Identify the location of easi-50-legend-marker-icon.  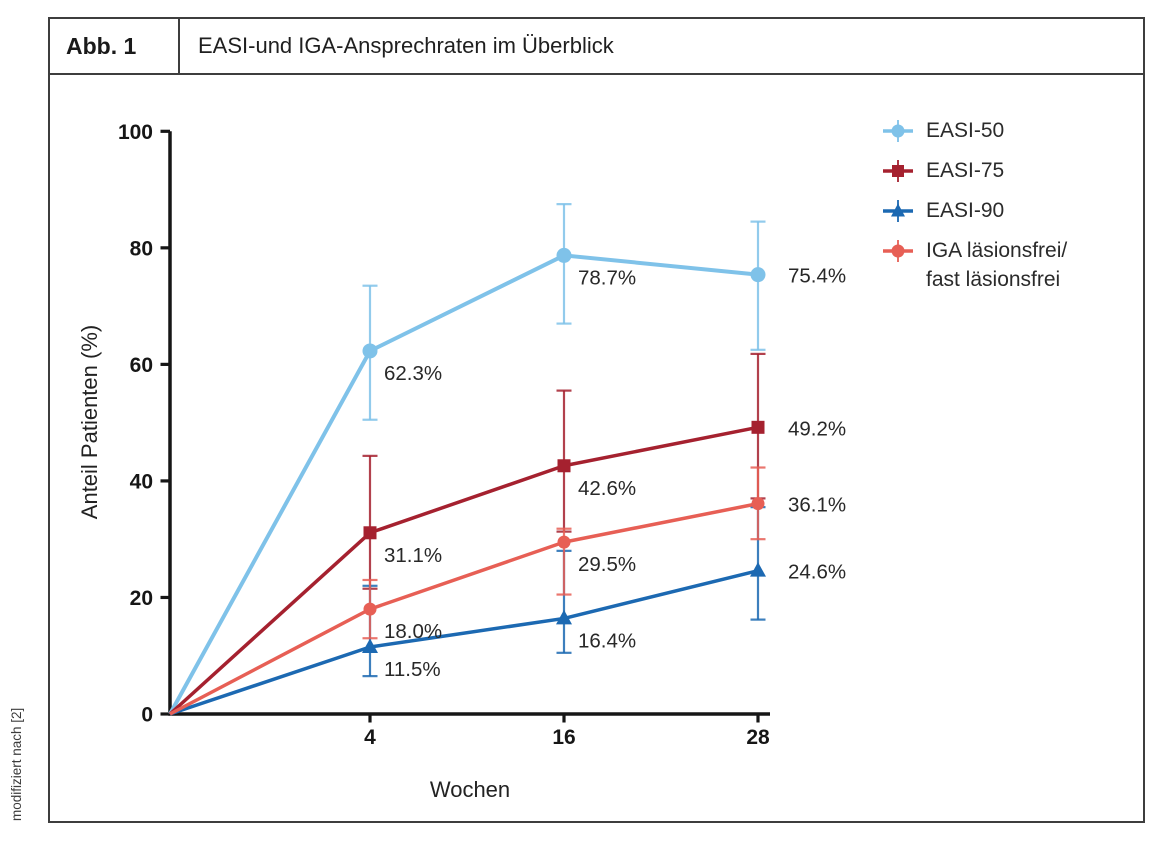
(898, 131).